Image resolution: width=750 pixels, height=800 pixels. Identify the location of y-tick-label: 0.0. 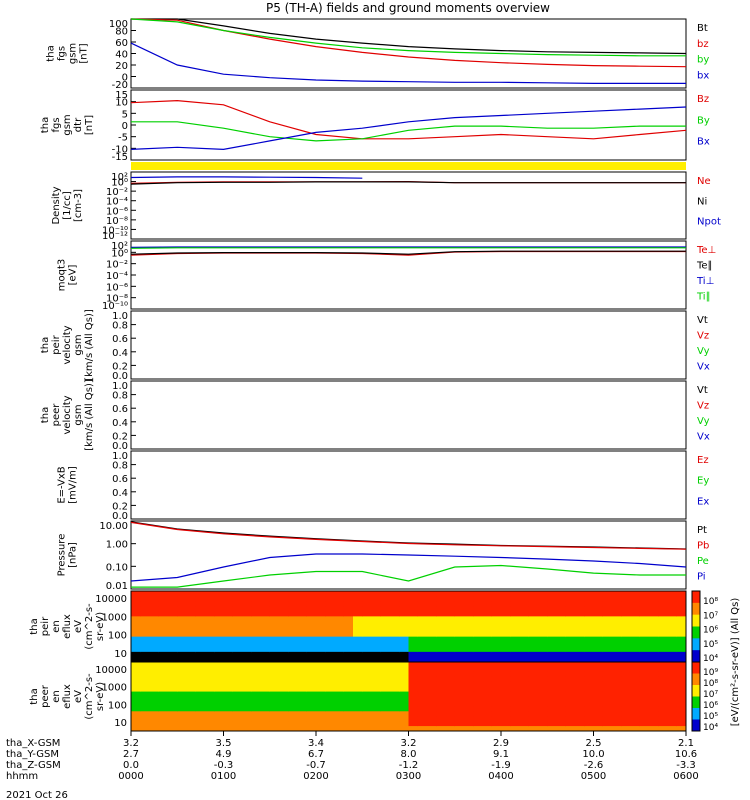
(120, 516).